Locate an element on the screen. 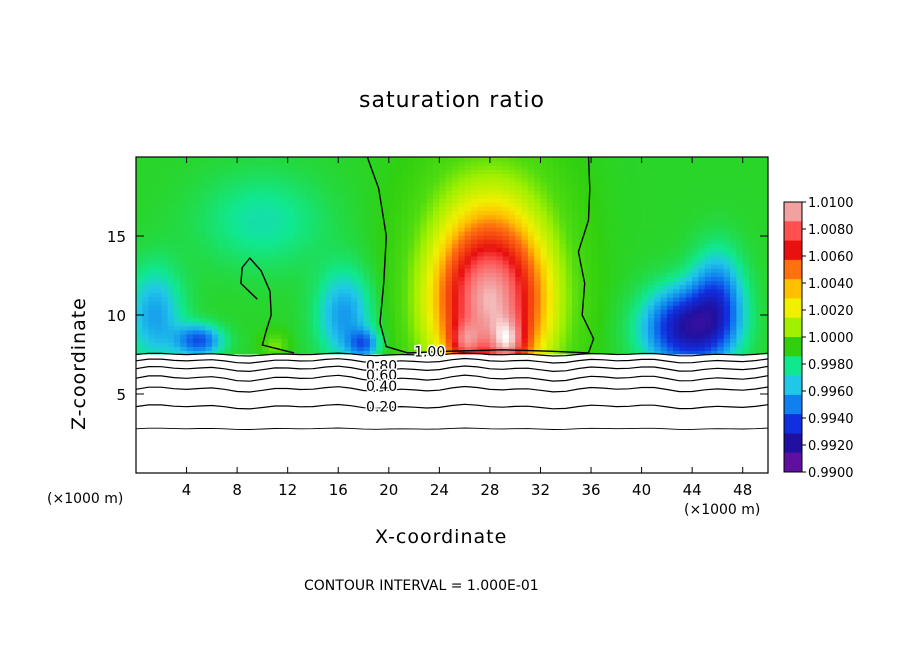 The image size is (904, 654). x-tick-label: 36 is located at coordinates (590, 490).